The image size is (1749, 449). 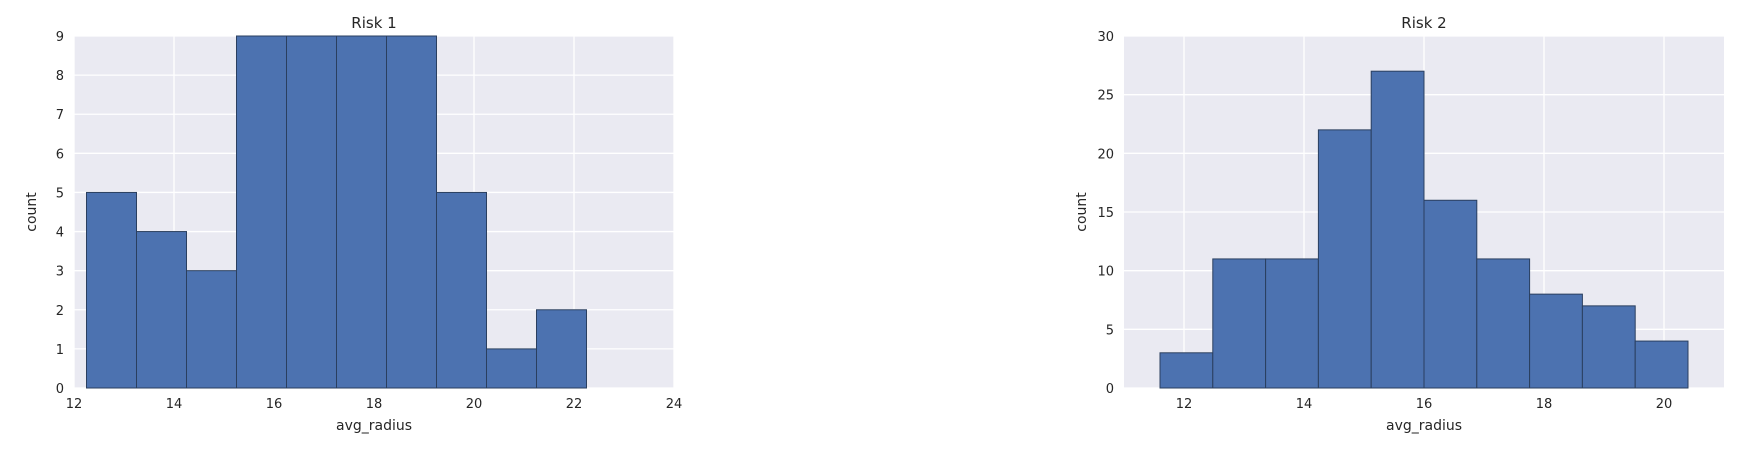 What do you see at coordinates (60, 115) in the screenshot?
I see `y-tick-label: 7` at bounding box center [60, 115].